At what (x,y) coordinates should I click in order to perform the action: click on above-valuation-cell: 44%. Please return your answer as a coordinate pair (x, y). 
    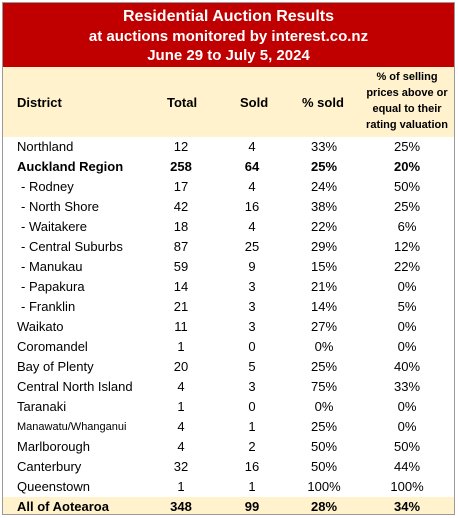
    Looking at the image, I should click on (407, 466).